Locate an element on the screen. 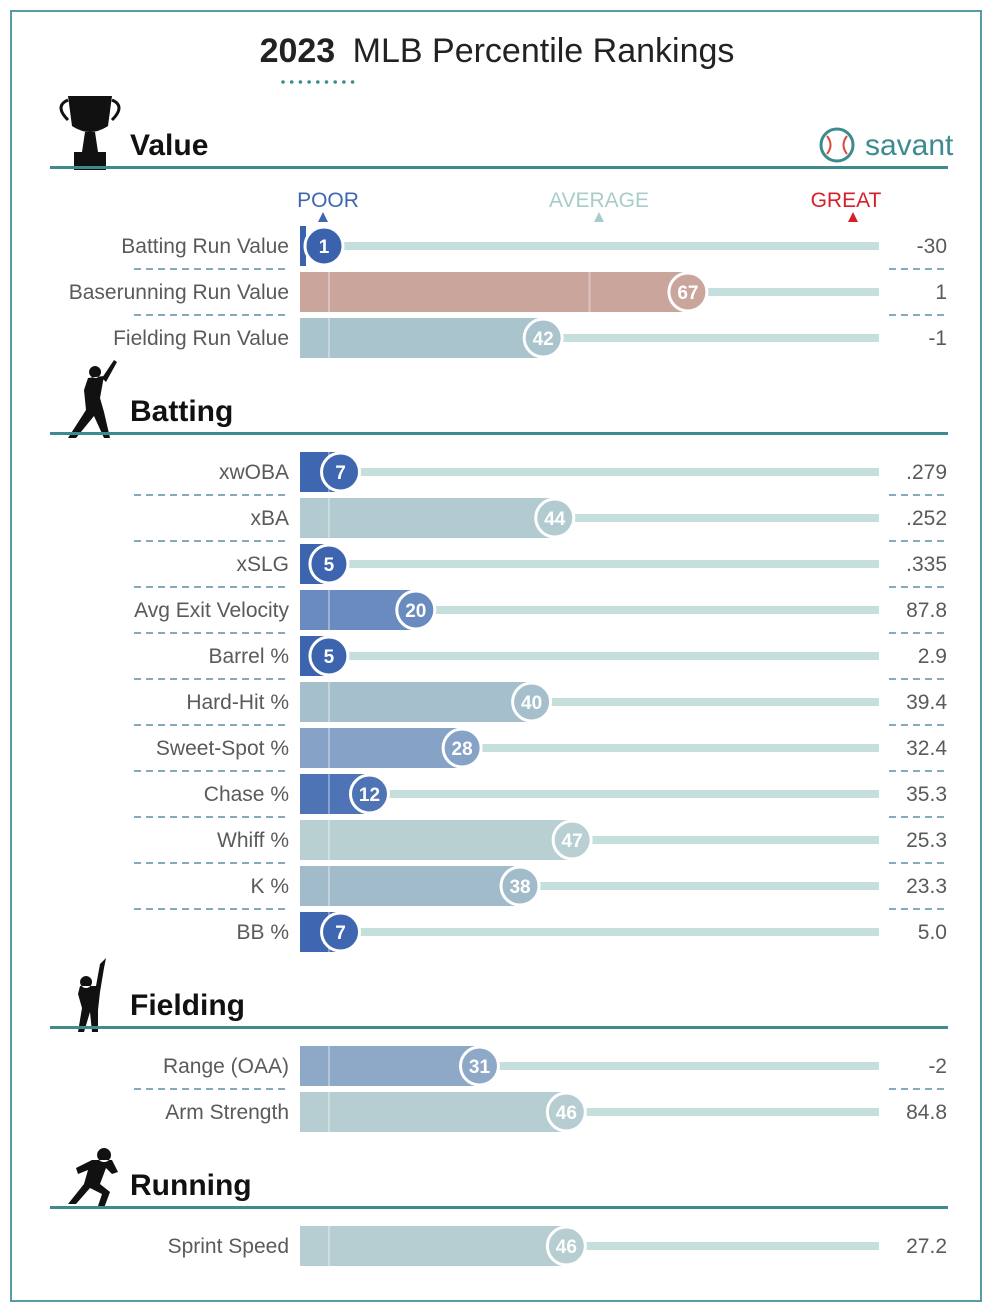 The height and width of the screenshot is (1316, 994). percentile-value: 20 is located at coordinates (415, 611).